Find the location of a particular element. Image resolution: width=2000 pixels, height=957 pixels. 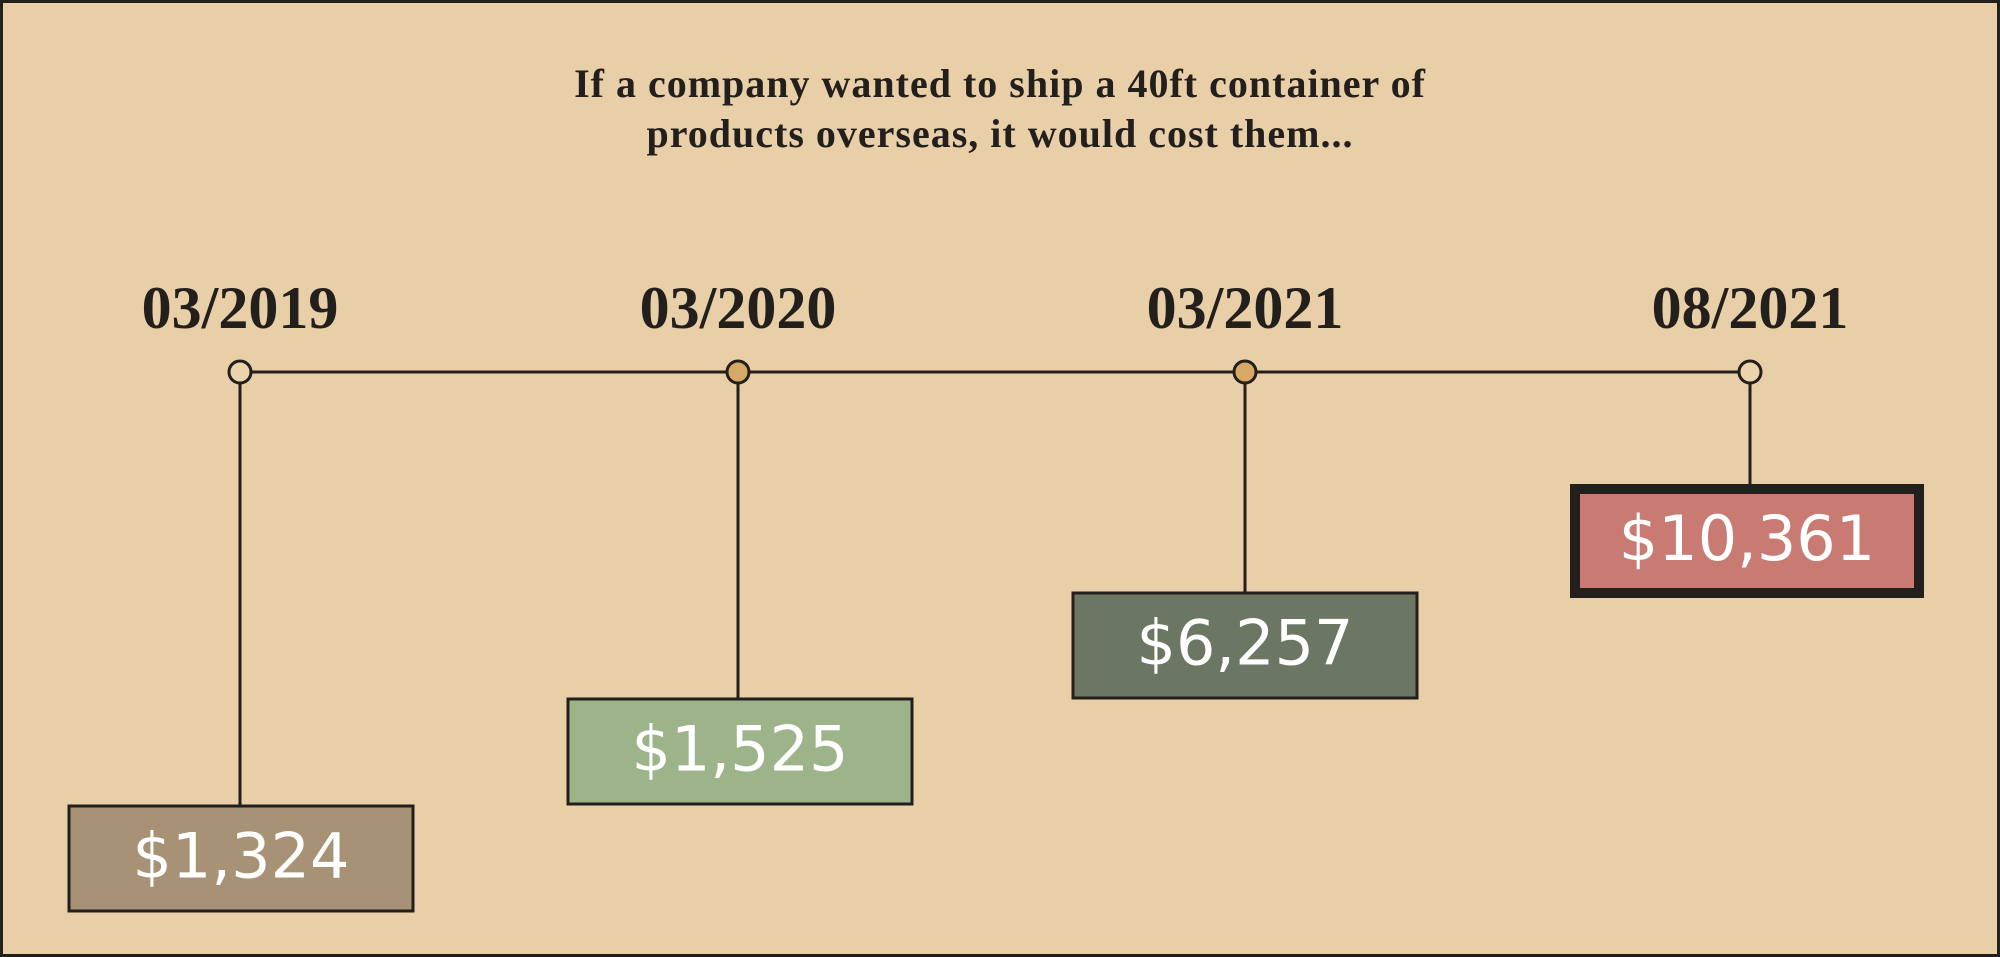

cost-label: $1,324 is located at coordinates (241, 856).